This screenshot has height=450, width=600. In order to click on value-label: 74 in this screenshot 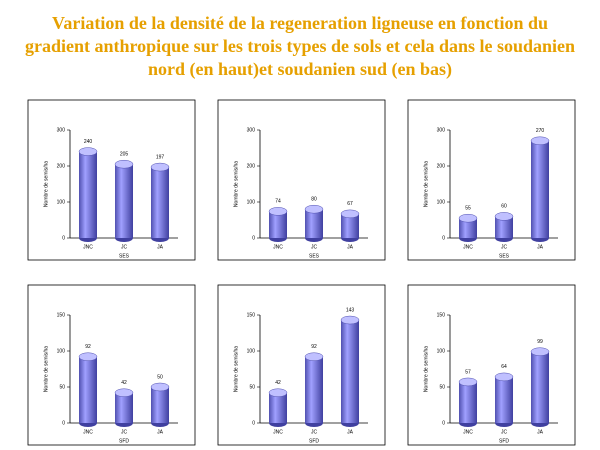, I will do `click(278, 202)`.